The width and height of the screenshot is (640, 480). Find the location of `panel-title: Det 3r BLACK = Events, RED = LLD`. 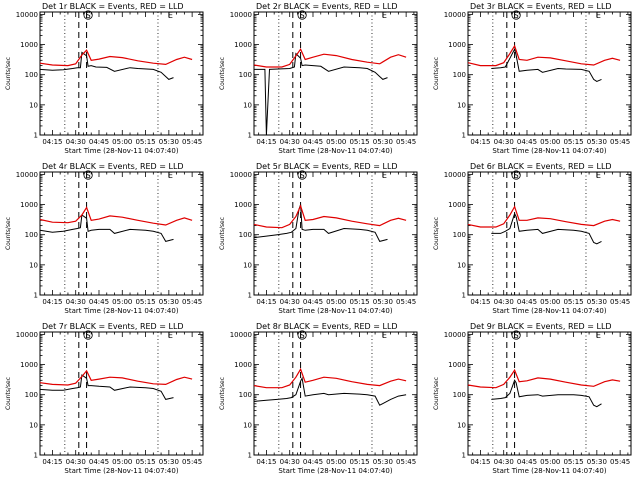

panel-title: Det 3r BLACK = Events, RED = LLD is located at coordinates (541, 6).